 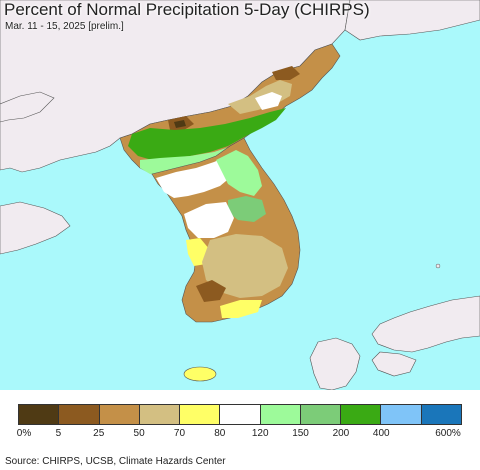 What do you see at coordinates (260, 433) in the screenshot?
I see `legend-label: 120` at bounding box center [260, 433].